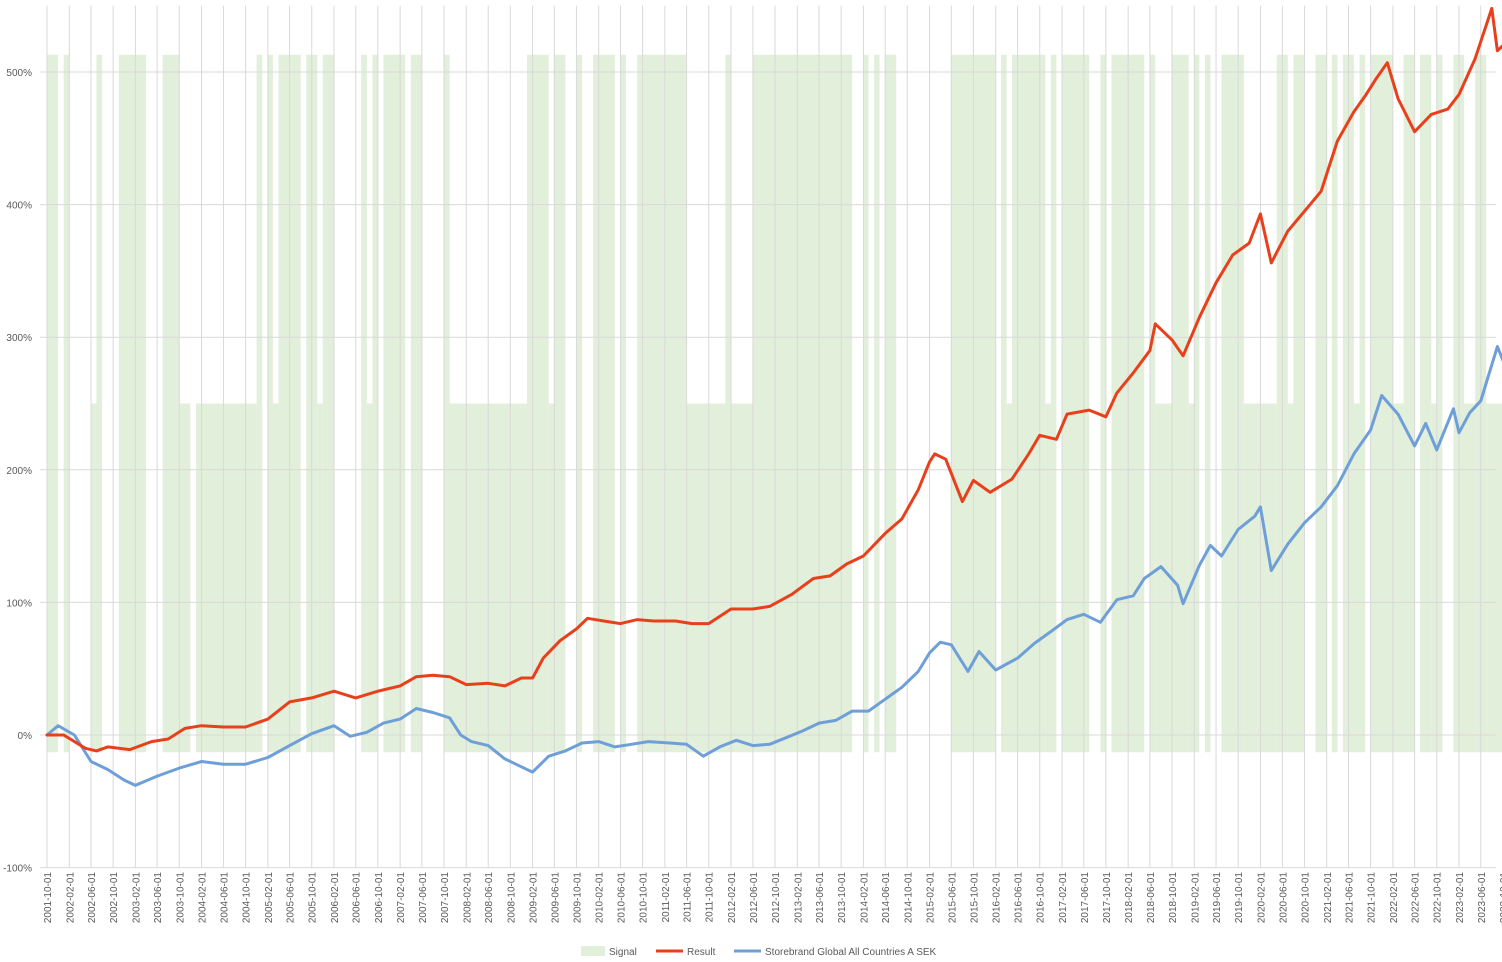  Describe the element at coordinates (1349, 898) in the screenshot. I see `x-tick-label: 2021-06-01` at that location.